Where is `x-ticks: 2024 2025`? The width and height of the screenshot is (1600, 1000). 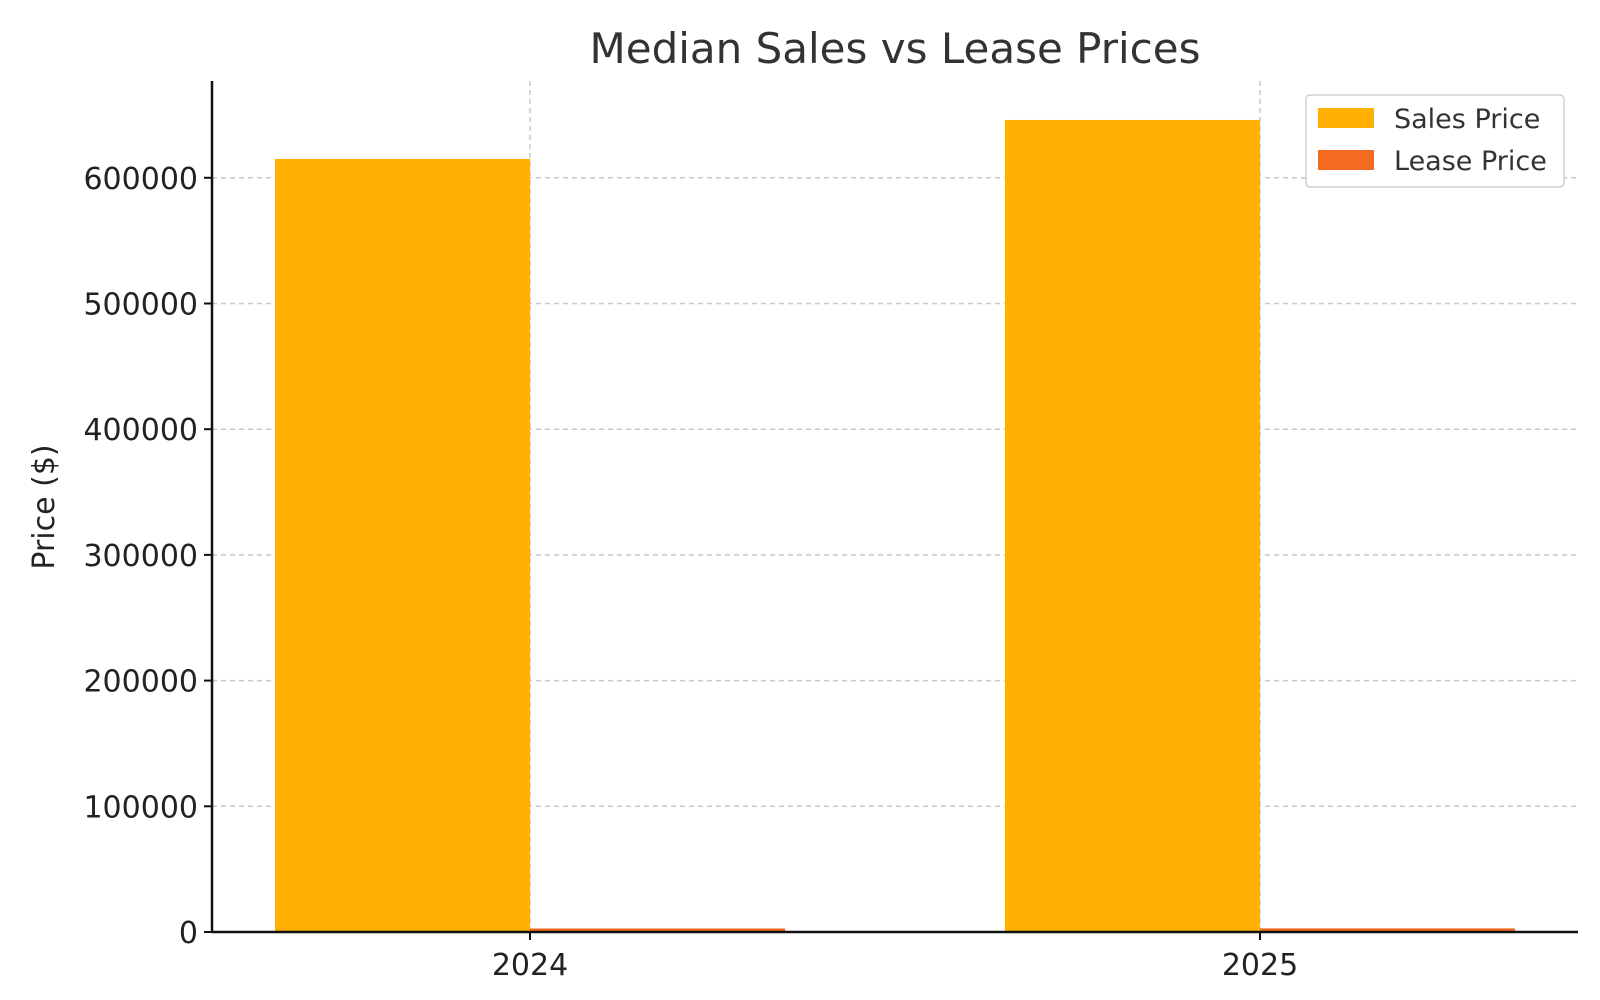 x-ticks: 2024 2025 is located at coordinates (895, 957).